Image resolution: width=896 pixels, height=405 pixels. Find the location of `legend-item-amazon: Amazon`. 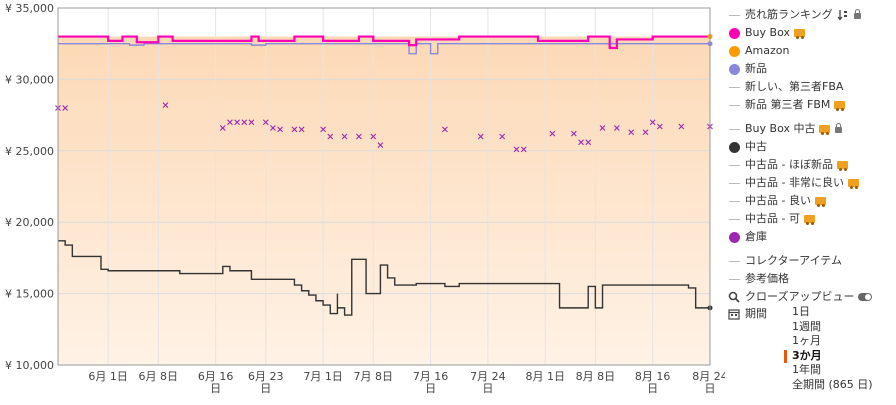

legend-item-amazon: Amazon is located at coordinates (812, 51).